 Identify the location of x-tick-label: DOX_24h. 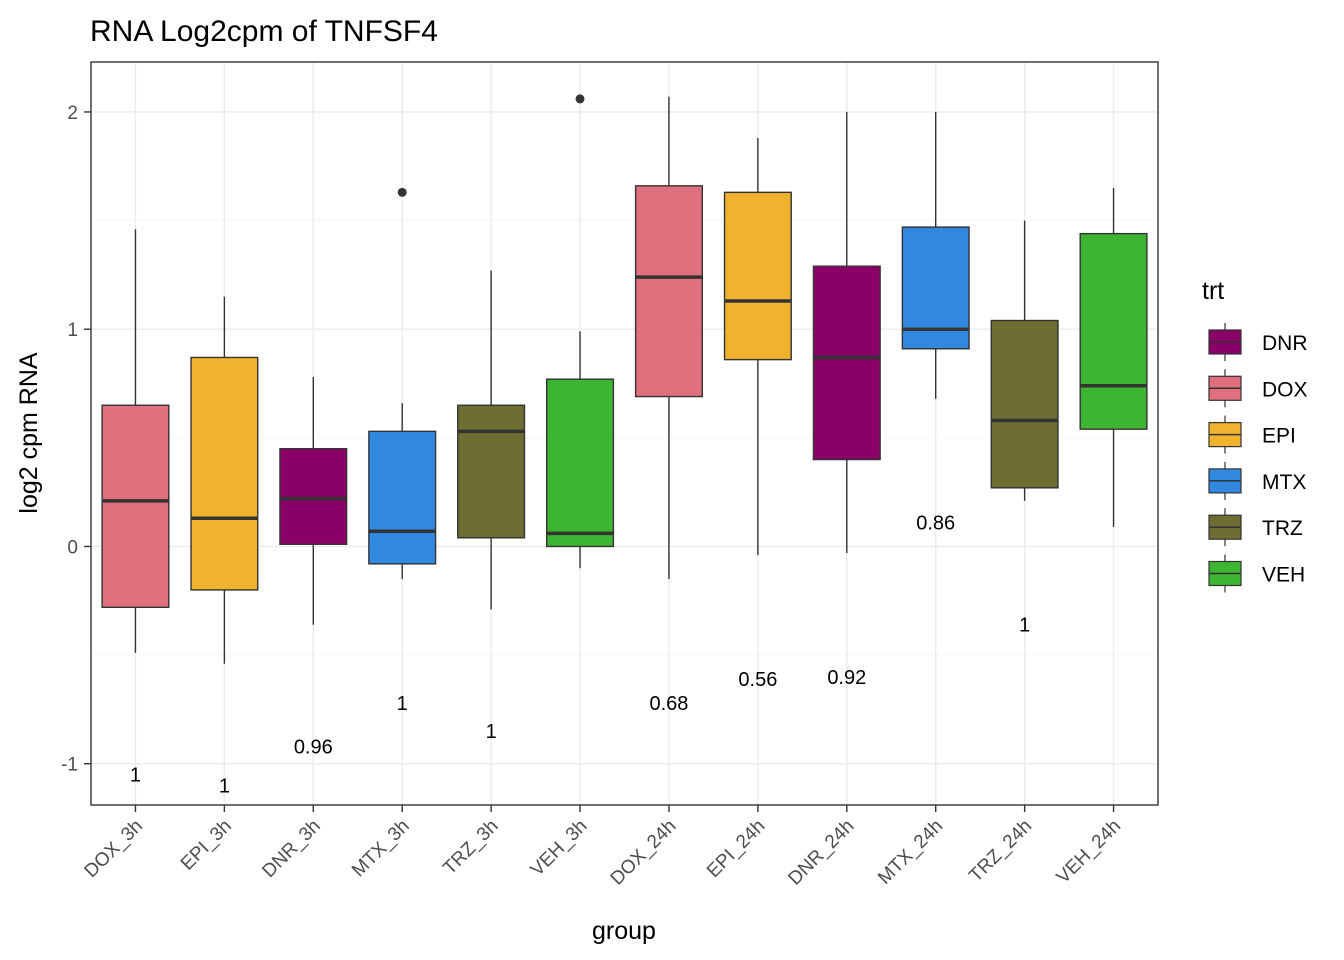
(644, 853).